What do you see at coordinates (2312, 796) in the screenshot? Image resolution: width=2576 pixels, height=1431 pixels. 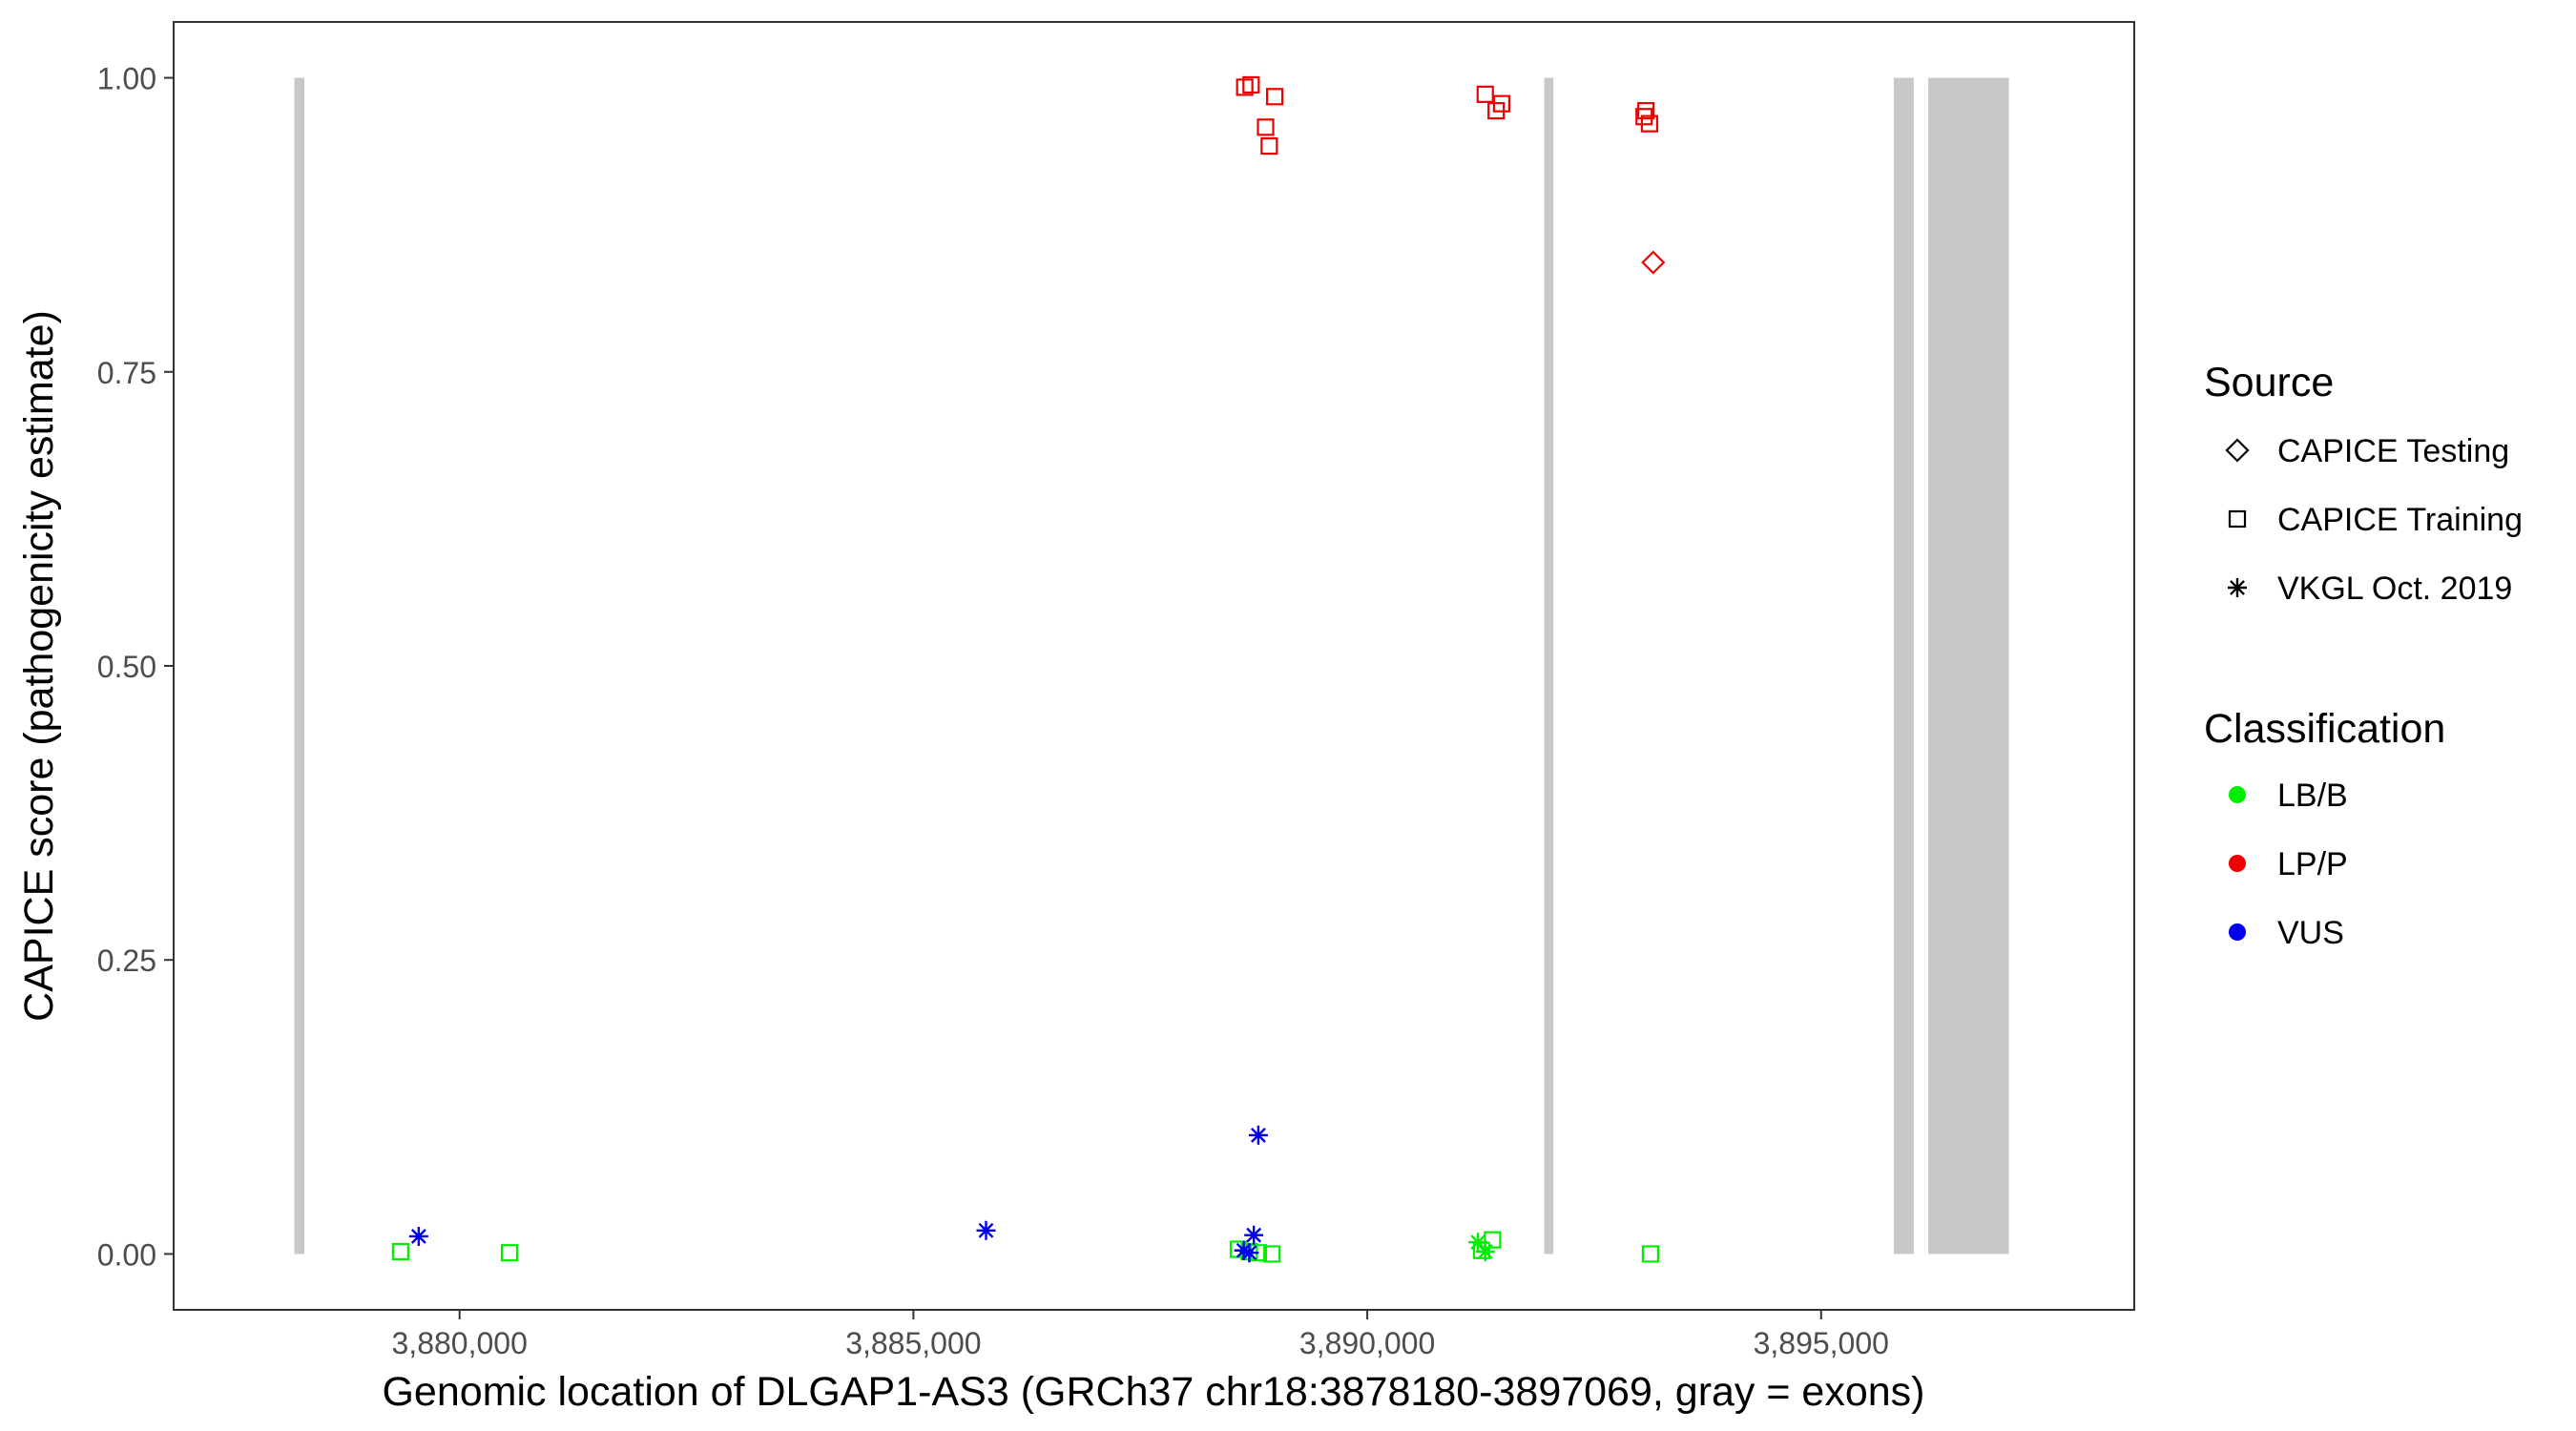 I see `legend-class-label: LB/B` at bounding box center [2312, 796].